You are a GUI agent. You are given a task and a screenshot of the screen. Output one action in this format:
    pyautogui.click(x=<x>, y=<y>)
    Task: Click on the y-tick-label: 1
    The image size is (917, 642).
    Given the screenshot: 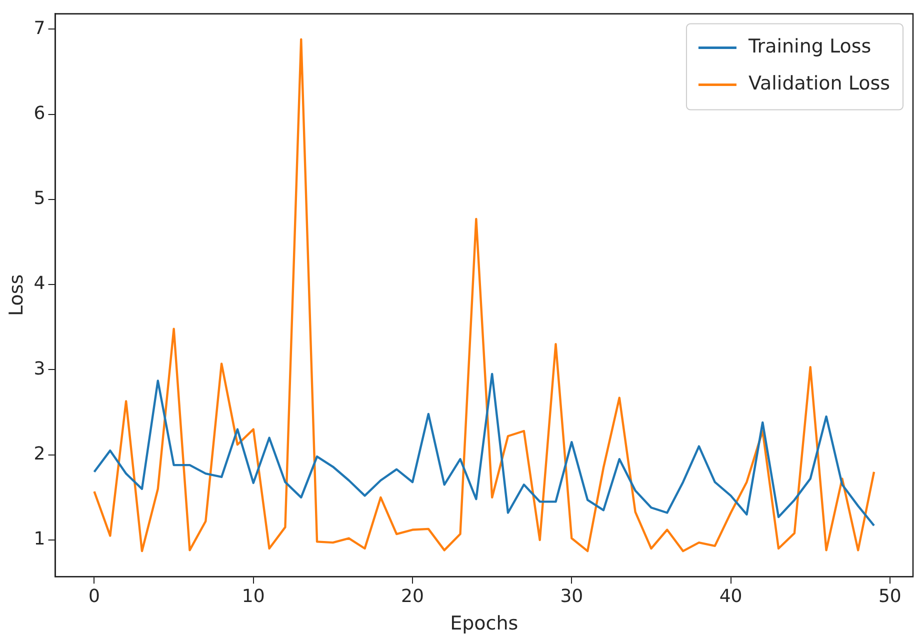 What is the action you would take?
    pyautogui.click(x=40, y=539)
    